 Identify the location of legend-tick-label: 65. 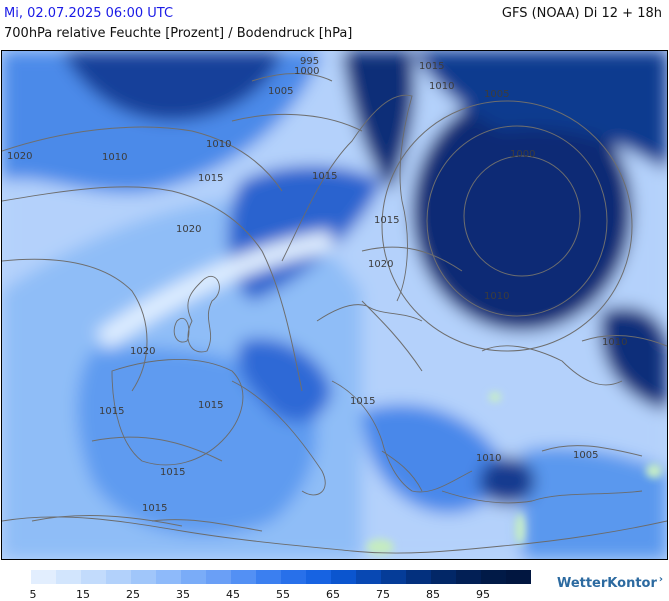
(333, 594).